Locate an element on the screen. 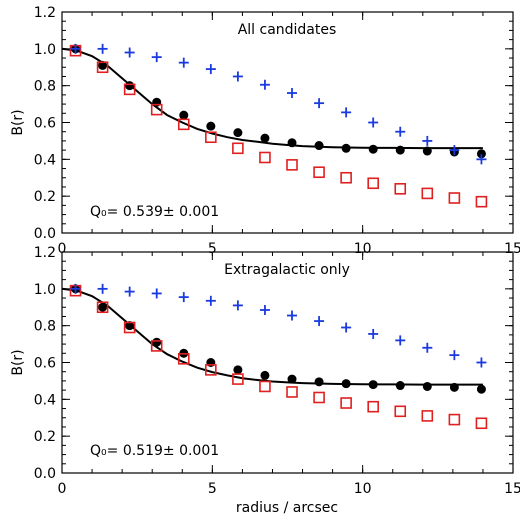 The width and height of the screenshot is (520, 524). y-tick-label: 0.6 is located at coordinates (45, 124).